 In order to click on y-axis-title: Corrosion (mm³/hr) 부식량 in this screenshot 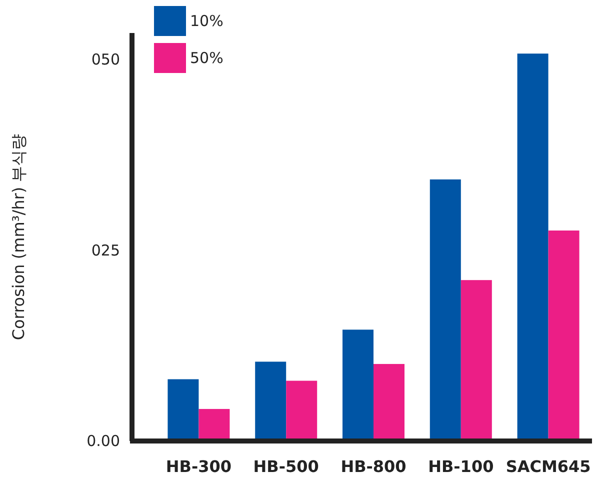, I will do `click(18, 237)`.